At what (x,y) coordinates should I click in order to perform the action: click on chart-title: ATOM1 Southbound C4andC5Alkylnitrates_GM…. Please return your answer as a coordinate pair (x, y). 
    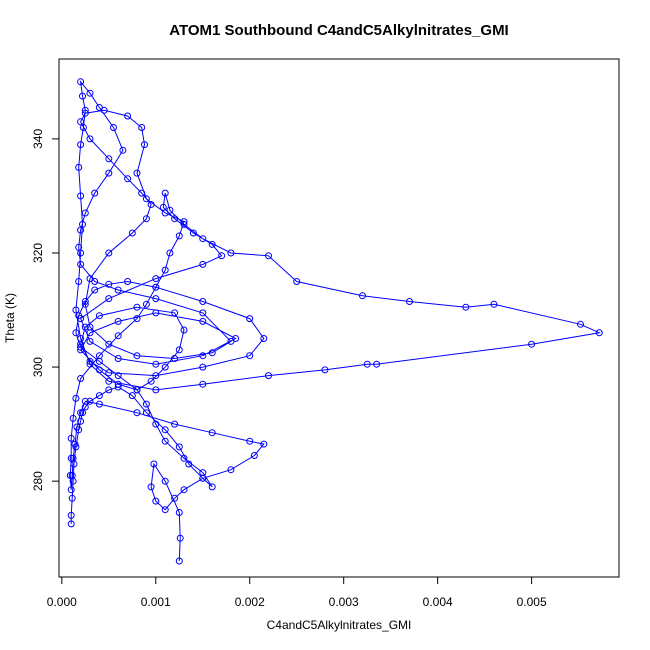
    Looking at the image, I should click on (338, 30).